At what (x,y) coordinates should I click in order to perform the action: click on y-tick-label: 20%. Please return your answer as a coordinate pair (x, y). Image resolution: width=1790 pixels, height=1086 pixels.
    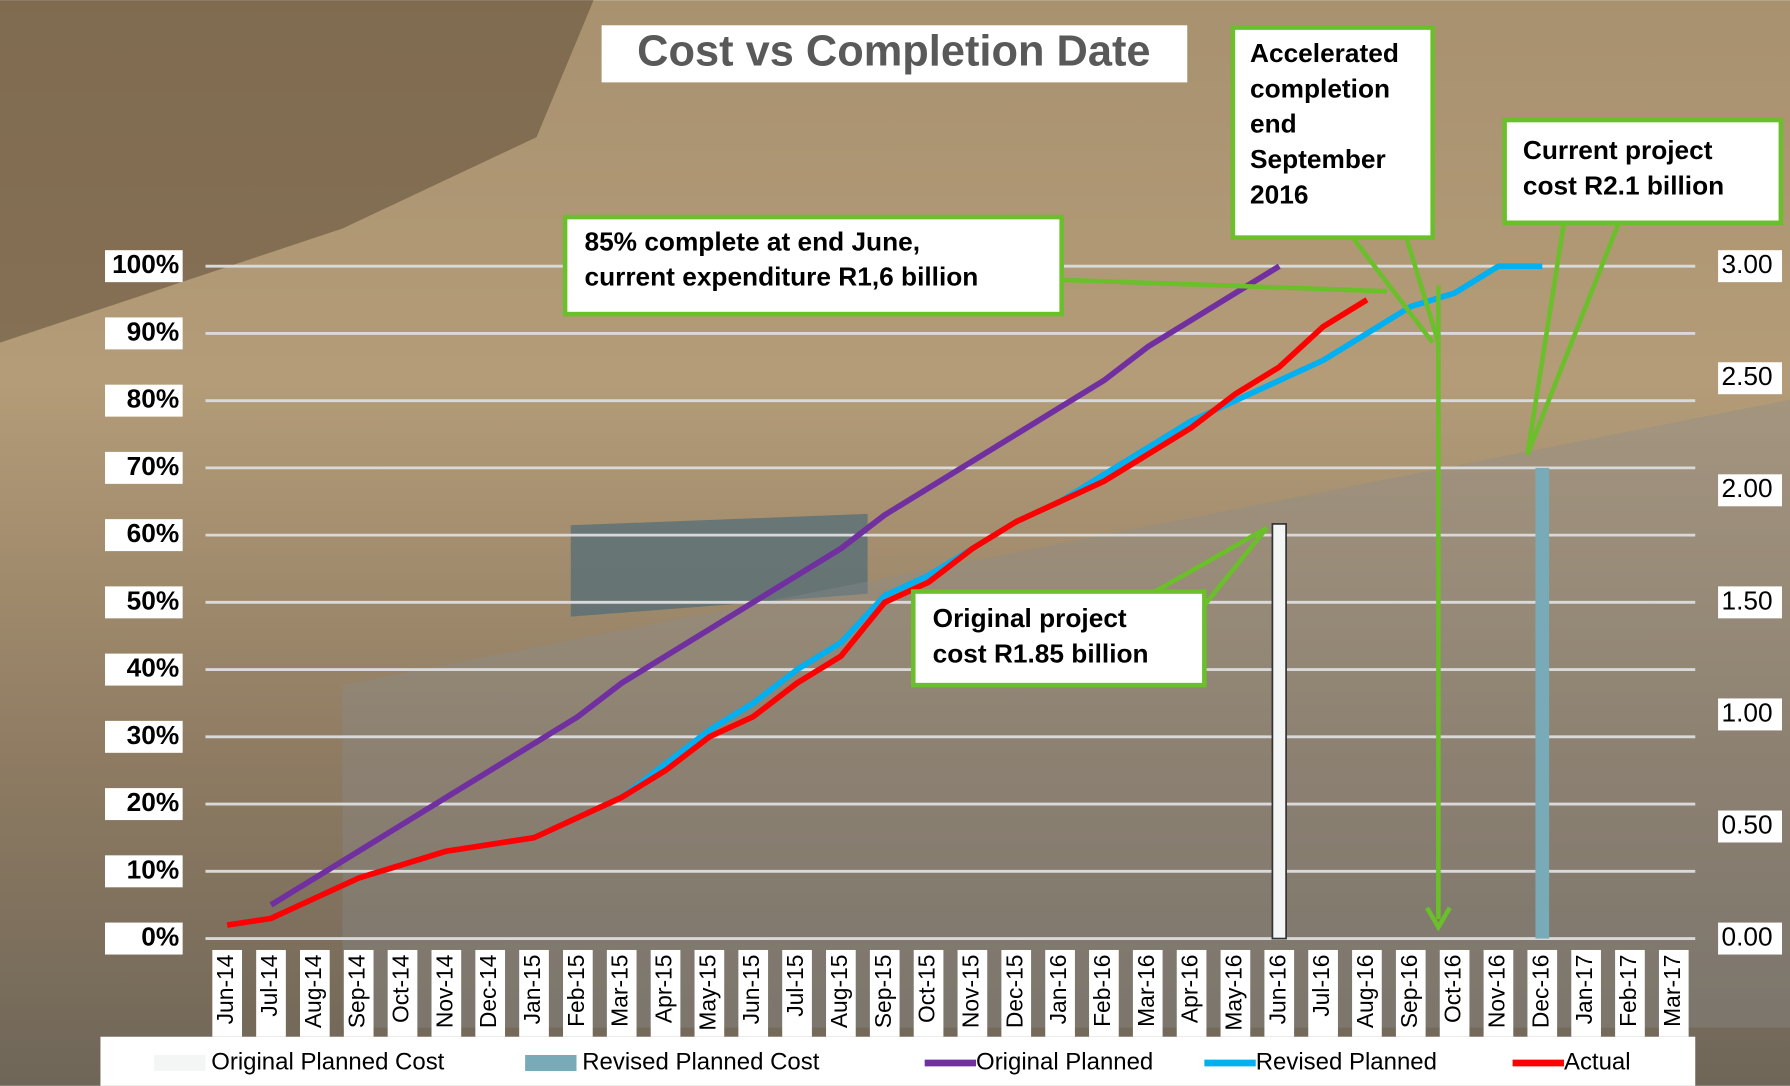
    Looking at the image, I should click on (153, 802).